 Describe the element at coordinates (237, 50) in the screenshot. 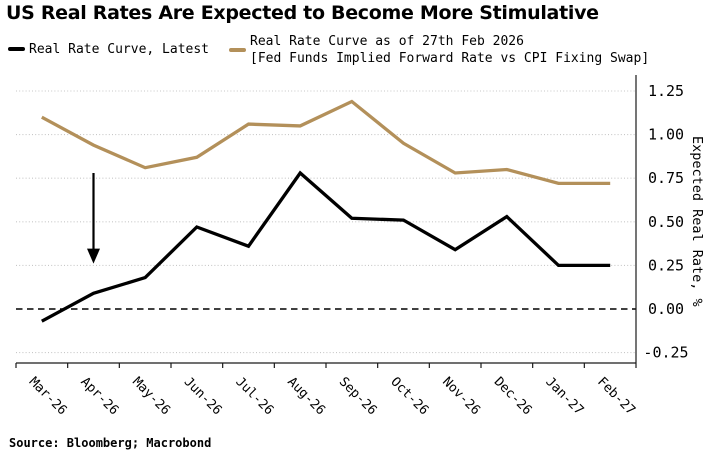

I see `legend-swatch-forward` at that location.